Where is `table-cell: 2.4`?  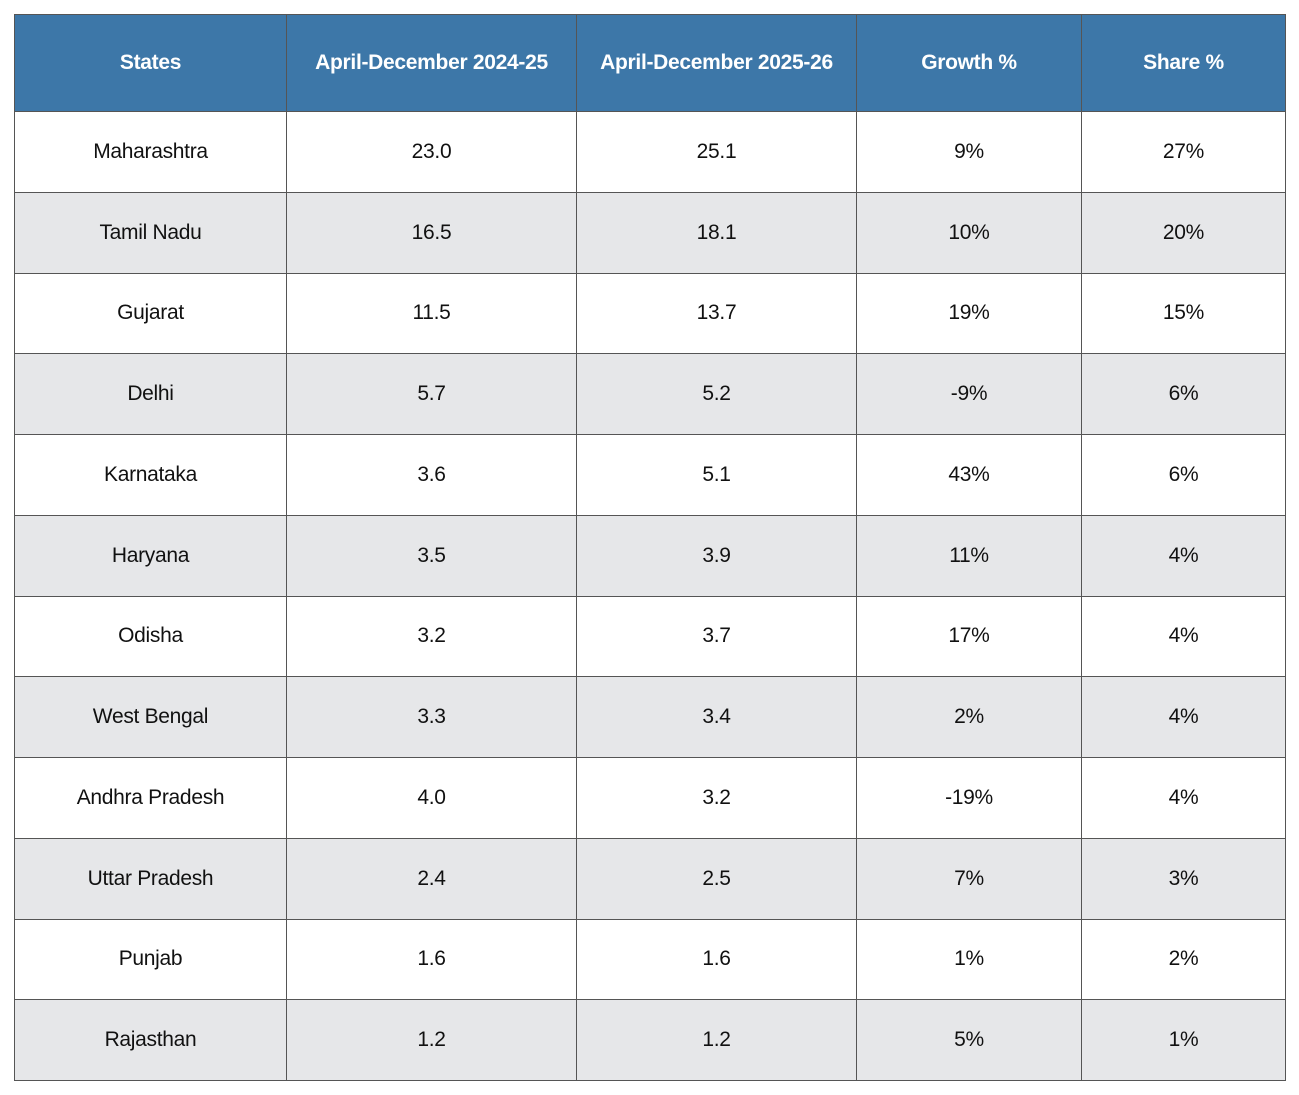
table-cell: 2.4 is located at coordinates (431, 878).